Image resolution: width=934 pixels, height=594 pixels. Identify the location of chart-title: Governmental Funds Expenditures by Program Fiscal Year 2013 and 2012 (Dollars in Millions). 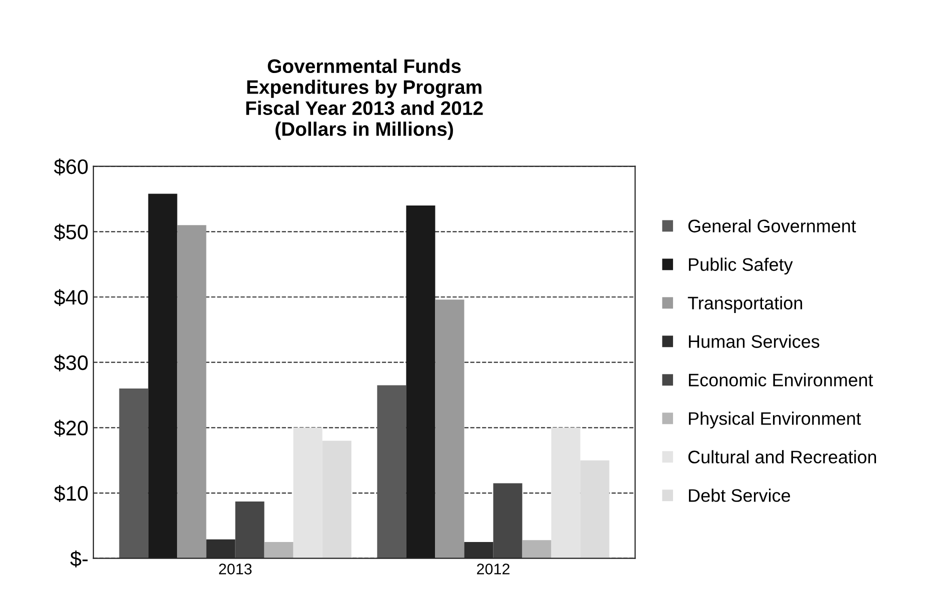
(364, 99).